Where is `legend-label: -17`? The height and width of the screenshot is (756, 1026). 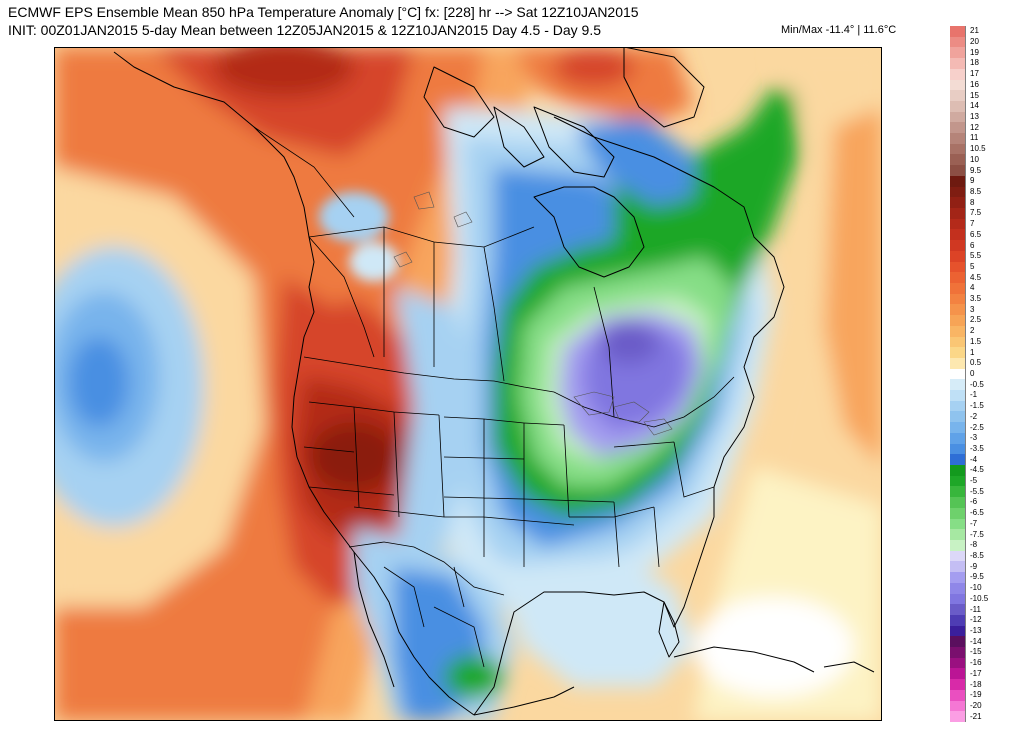 legend-label: -17 is located at coordinates (976, 673).